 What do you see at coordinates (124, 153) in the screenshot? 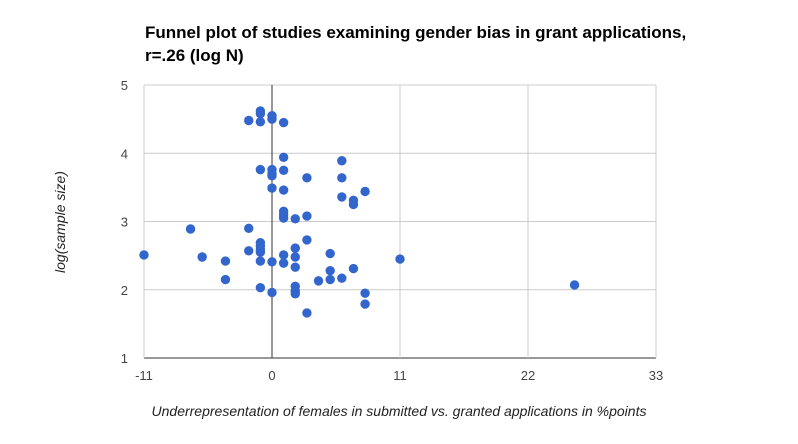
I see `y-tick-label: 4` at bounding box center [124, 153].